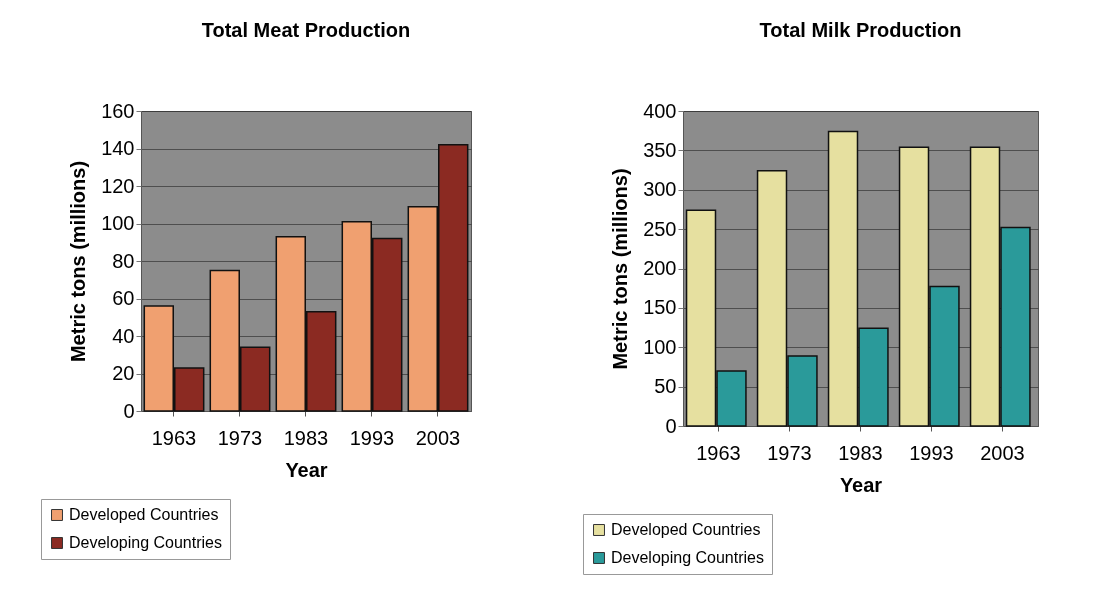 The height and width of the screenshot is (615, 1096). I want to click on y-tick-label: 20, so click(123, 373).